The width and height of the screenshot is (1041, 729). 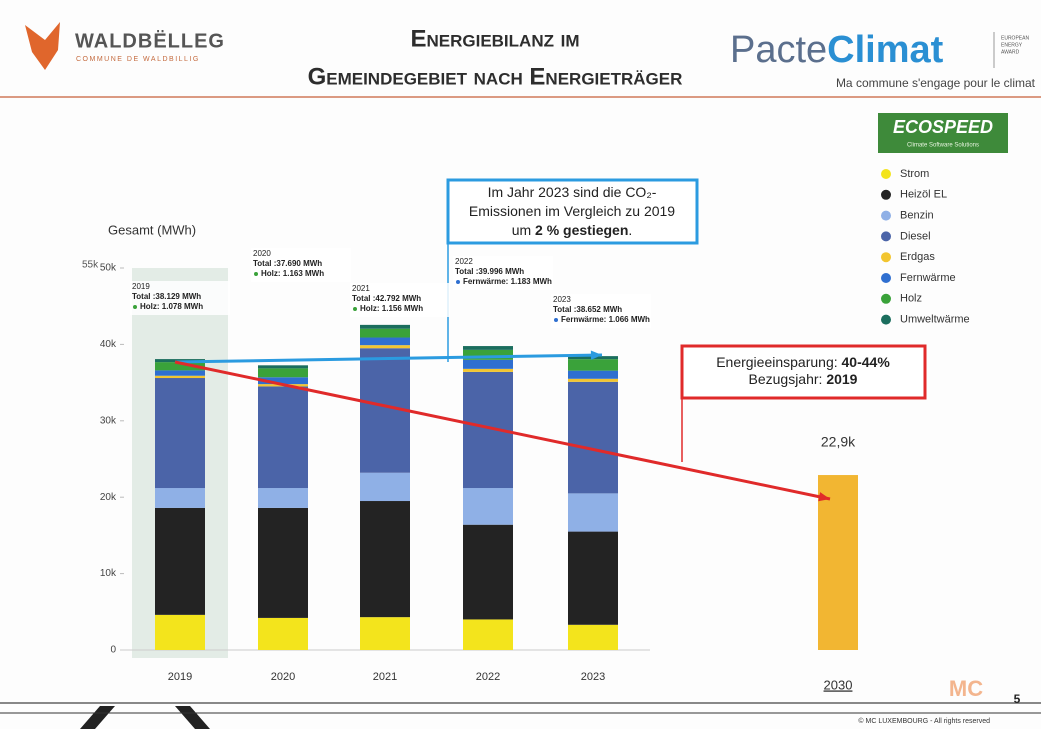 What do you see at coordinates (141, 286) in the screenshot?
I see `note-year: 2019` at bounding box center [141, 286].